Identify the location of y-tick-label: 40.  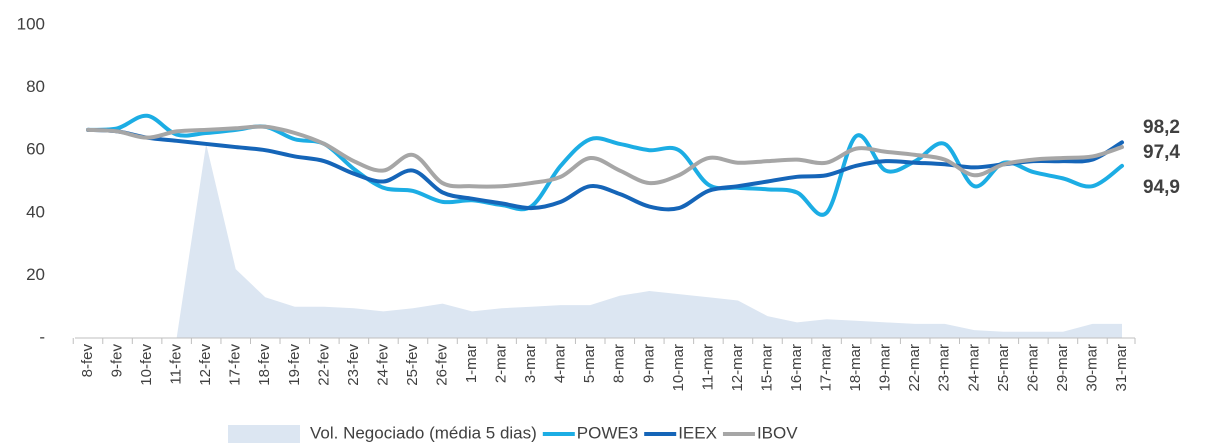
(35, 211).